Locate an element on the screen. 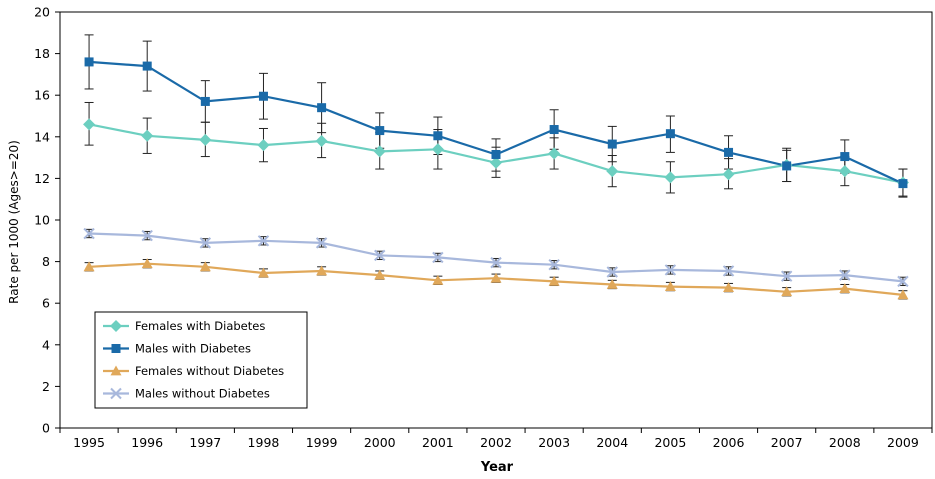  y-tick-label: 14 is located at coordinates (42, 136).